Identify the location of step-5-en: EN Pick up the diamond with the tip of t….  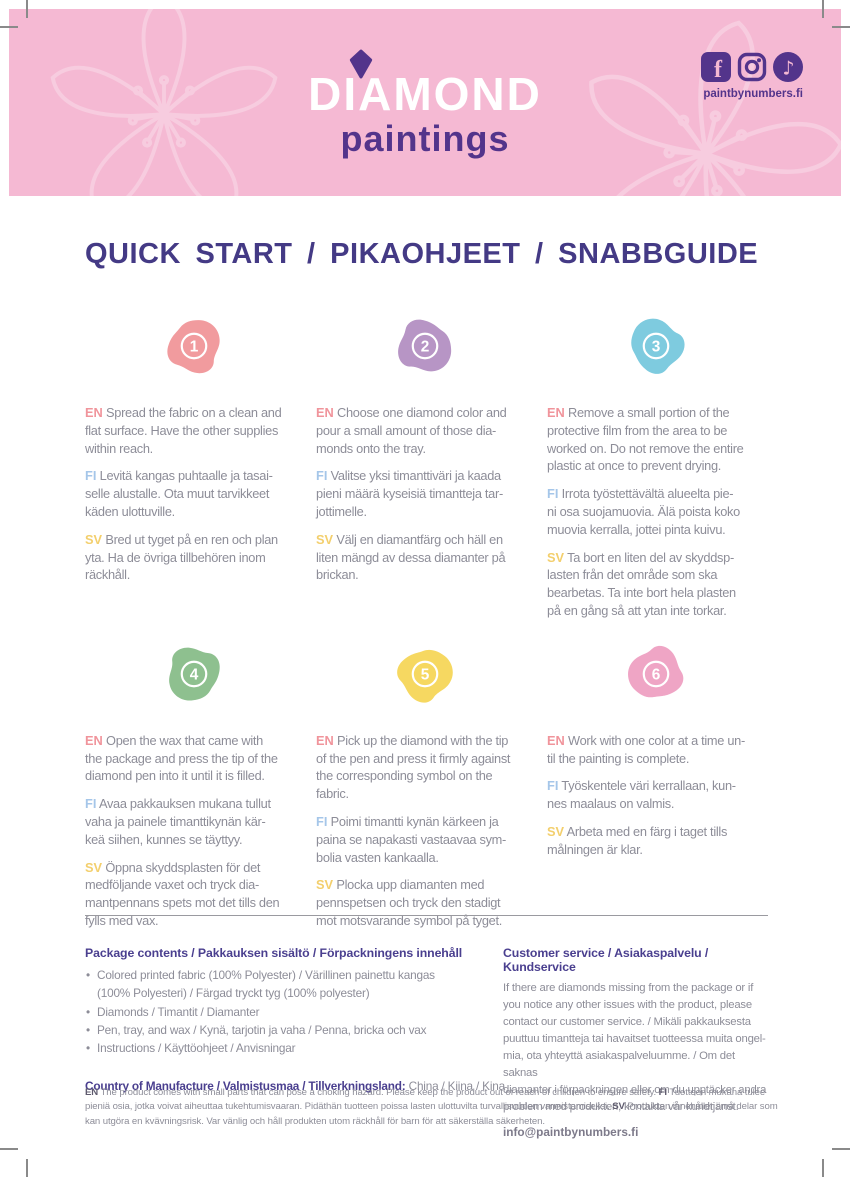
(413, 767).